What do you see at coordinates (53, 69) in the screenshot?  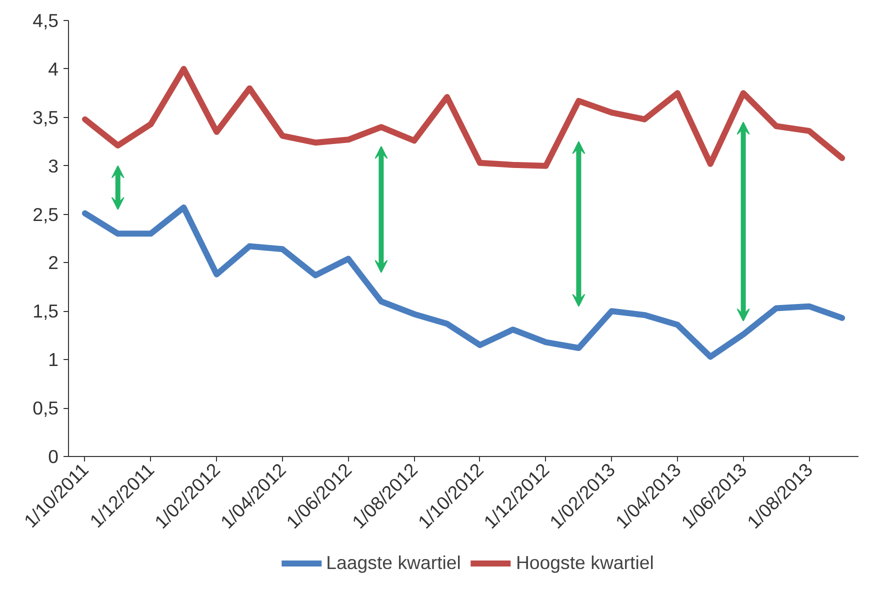 I see `y-tick-label: 4` at bounding box center [53, 69].